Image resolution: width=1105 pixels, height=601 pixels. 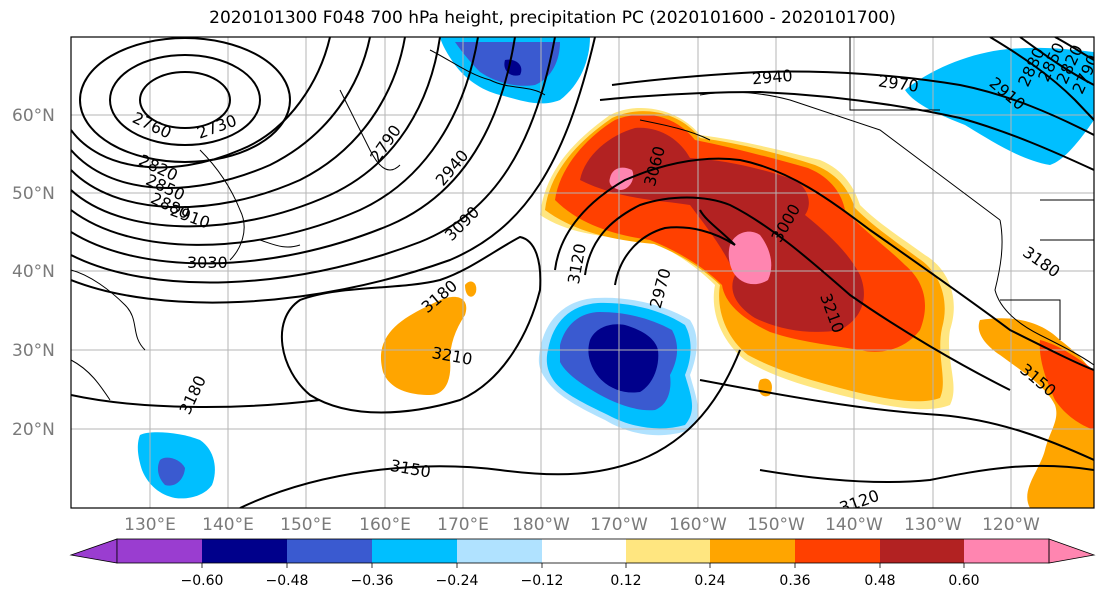 I want to click on colorbar-extend-low, so click(x=93, y=551).